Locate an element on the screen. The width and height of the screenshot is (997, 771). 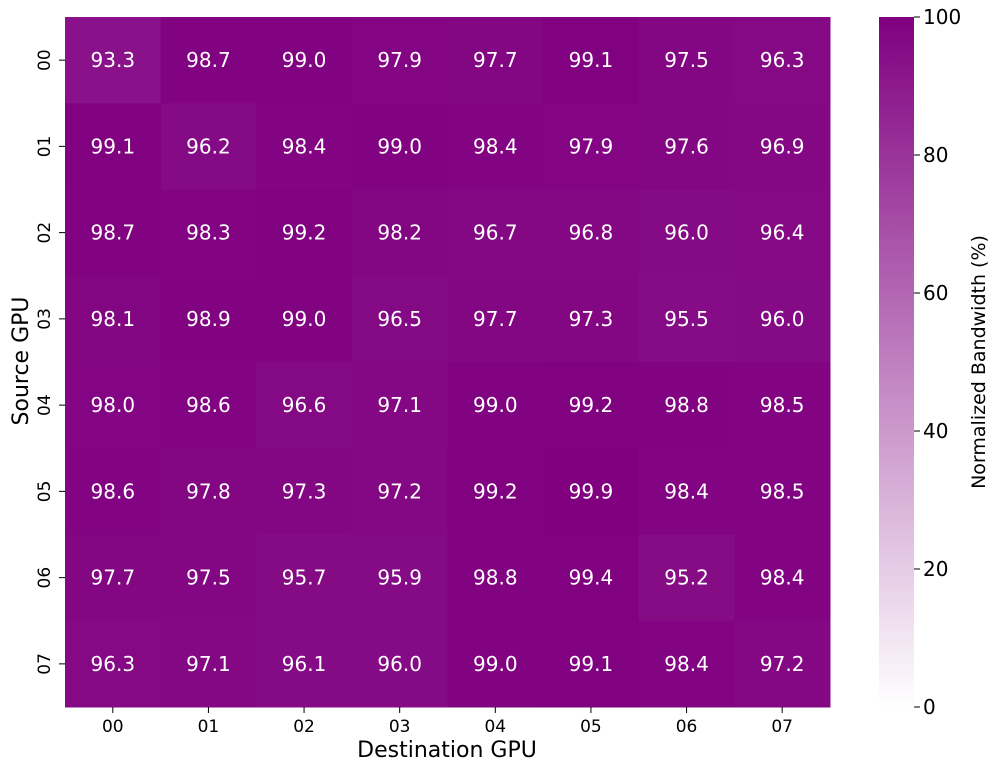
cell-value-label: 98.0 is located at coordinates (113, 405).